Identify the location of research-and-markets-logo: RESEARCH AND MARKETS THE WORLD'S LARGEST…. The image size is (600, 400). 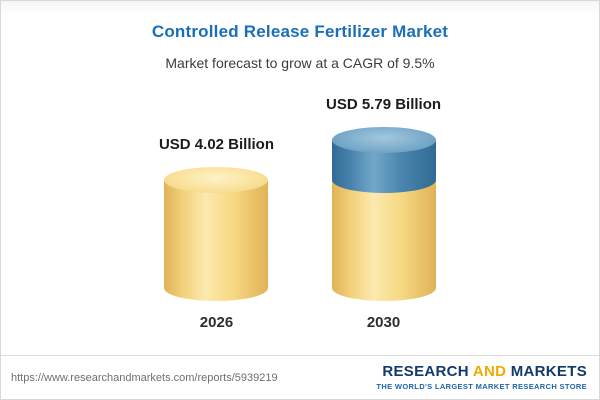
(481, 377).